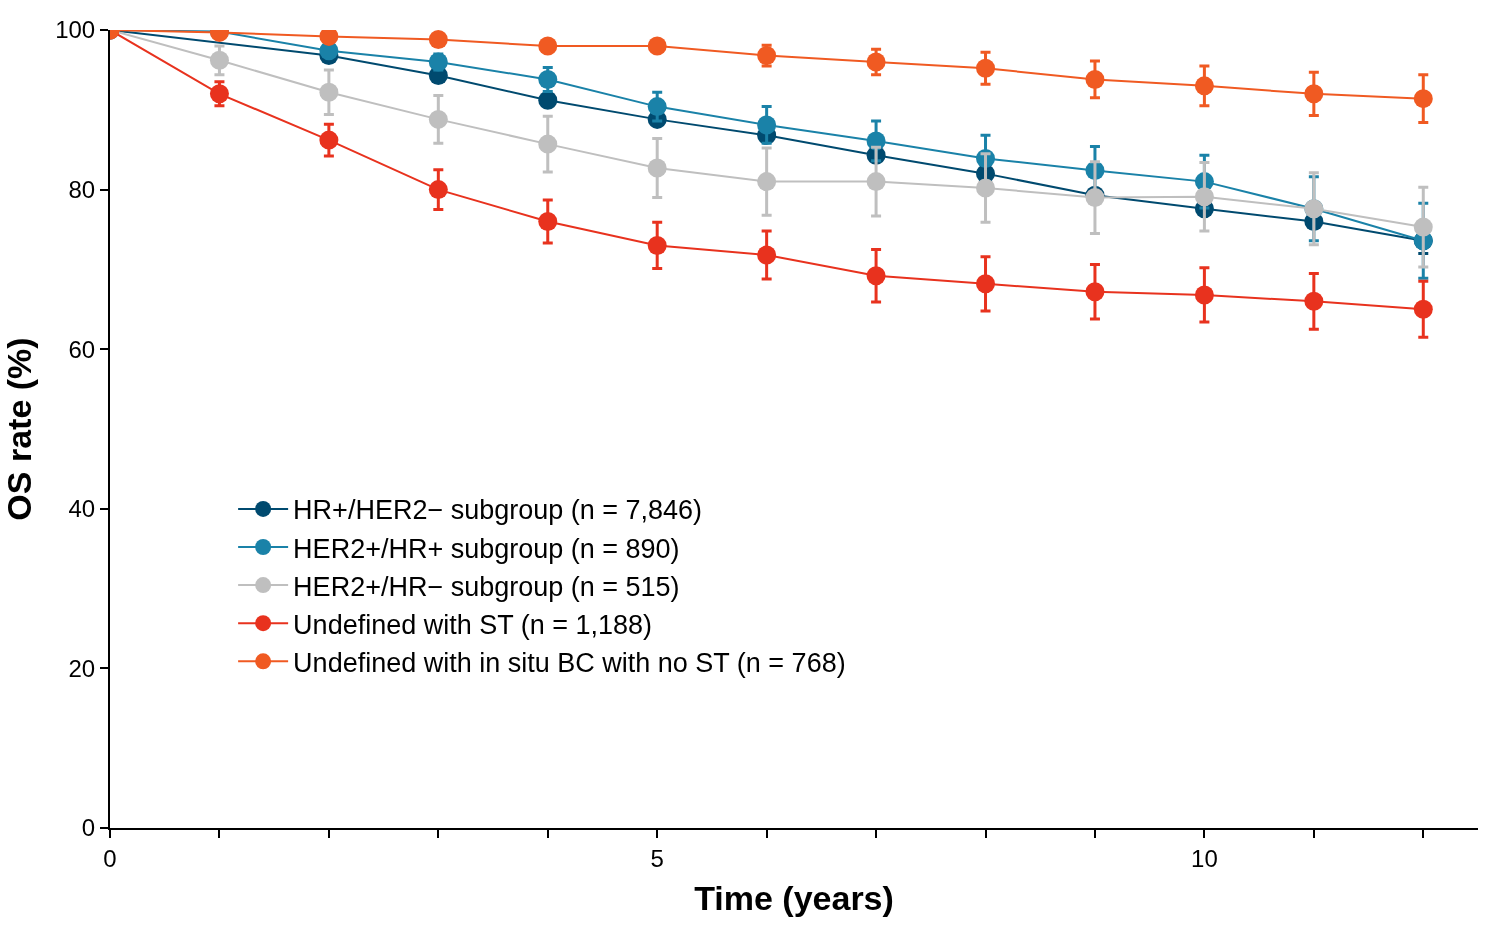  I want to click on y-tick-label: 80, so click(82, 189).